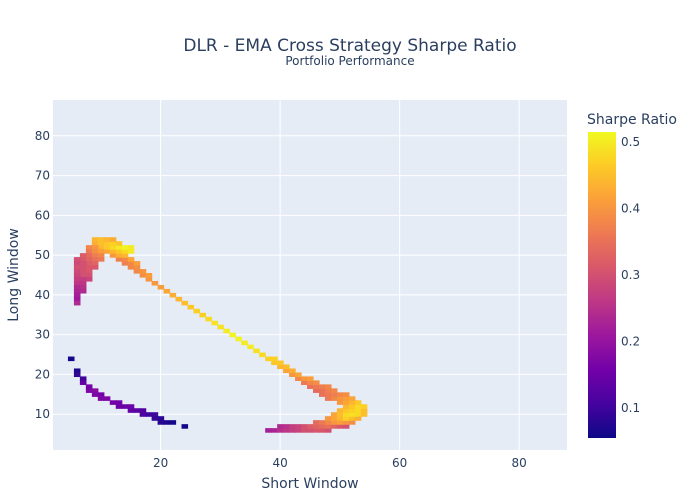  I want to click on y-tick-label: 60, so click(42, 215).